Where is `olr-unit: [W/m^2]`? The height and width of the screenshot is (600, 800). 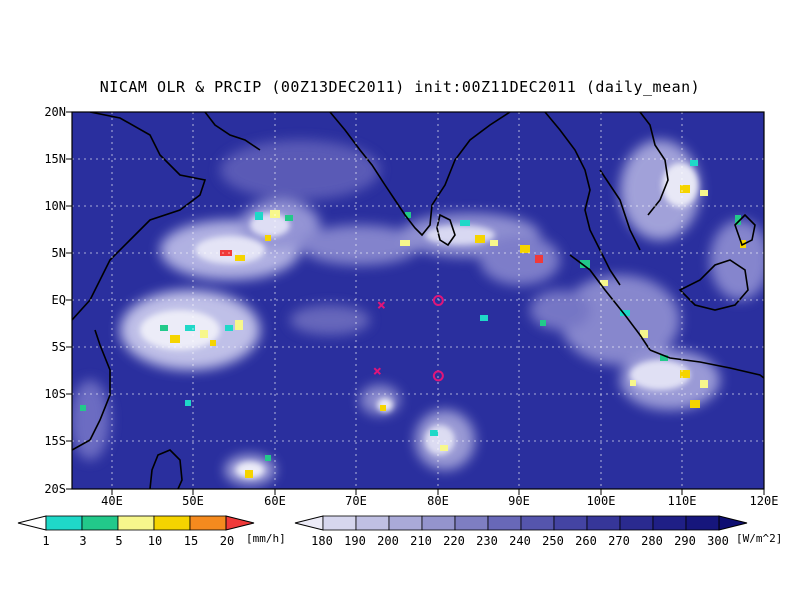 olr-unit: [W/m^2] is located at coordinates (759, 538).